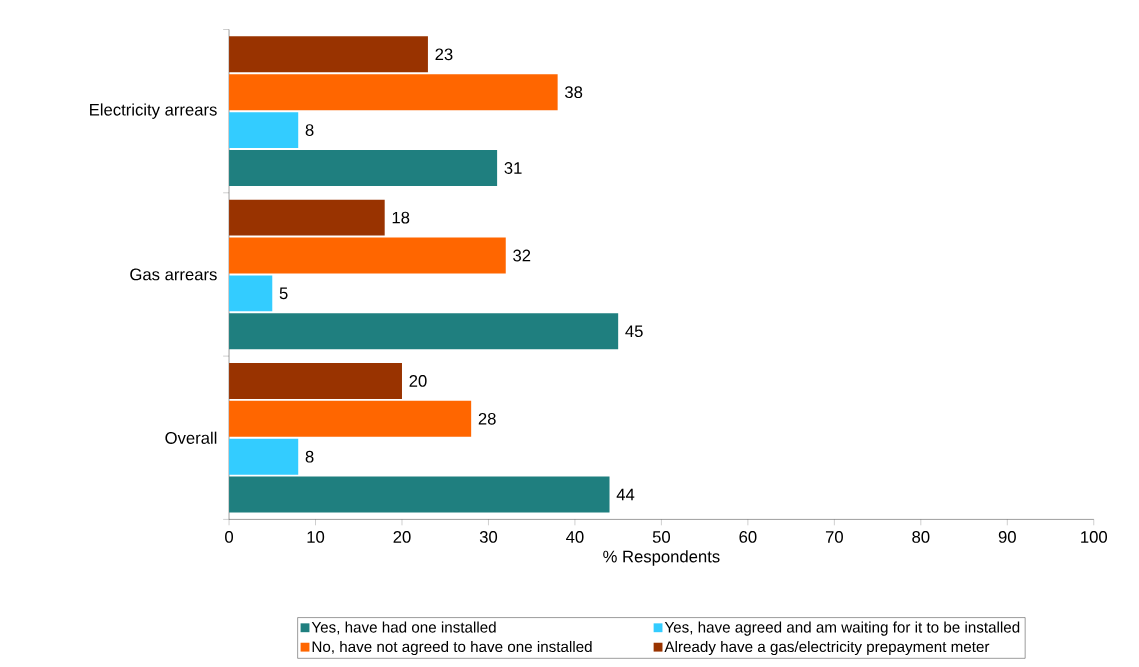 Image resolution: width=1139 pixels, height=667 pixels. What do you see at coordinates (153, 111) in the screenshot?
I see `y-tick-label: Electricity arrears` at bounding box center [153, 111].